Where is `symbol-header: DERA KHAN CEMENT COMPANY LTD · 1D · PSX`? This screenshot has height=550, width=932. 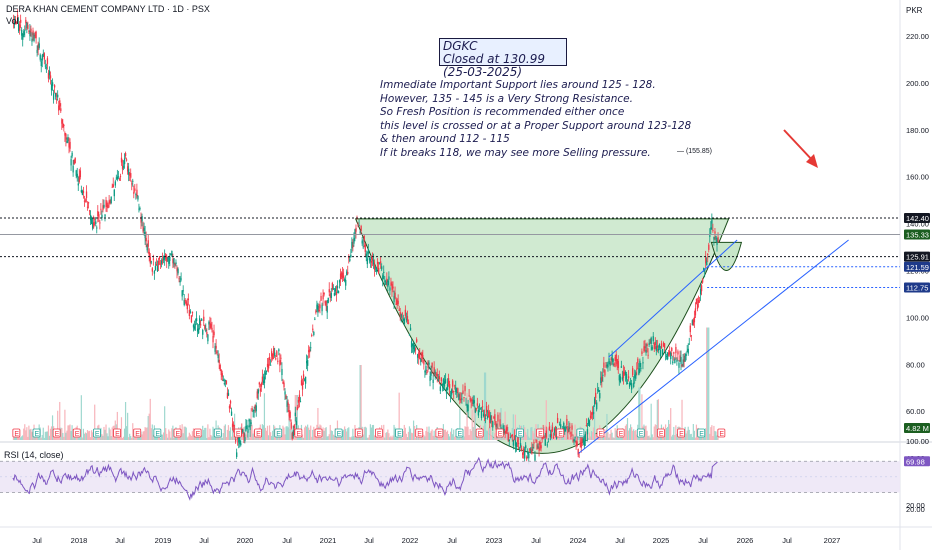 symbol-header: DERA KHAN CEMENT COMPANY LTD · 1D · PSX is located at coordinates (108, 9).